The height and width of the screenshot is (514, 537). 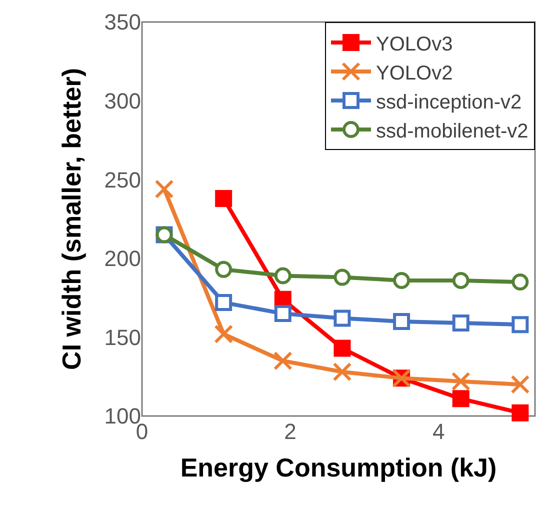 What do you see at coordinates (122, 101) in the screenshot?
I see `y-tick-label: 300` at bounding box center [122, 101].